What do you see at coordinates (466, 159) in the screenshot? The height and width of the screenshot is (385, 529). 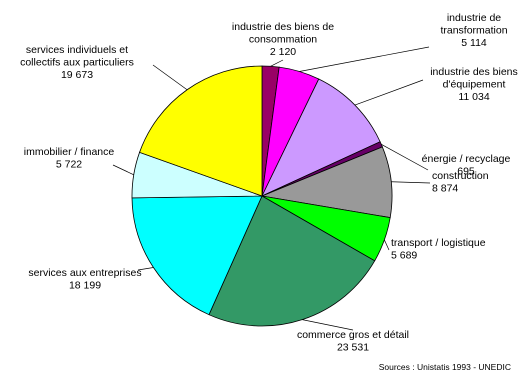 I see `slice-name: énergie / recyclage` at bounding box center [466, 159].